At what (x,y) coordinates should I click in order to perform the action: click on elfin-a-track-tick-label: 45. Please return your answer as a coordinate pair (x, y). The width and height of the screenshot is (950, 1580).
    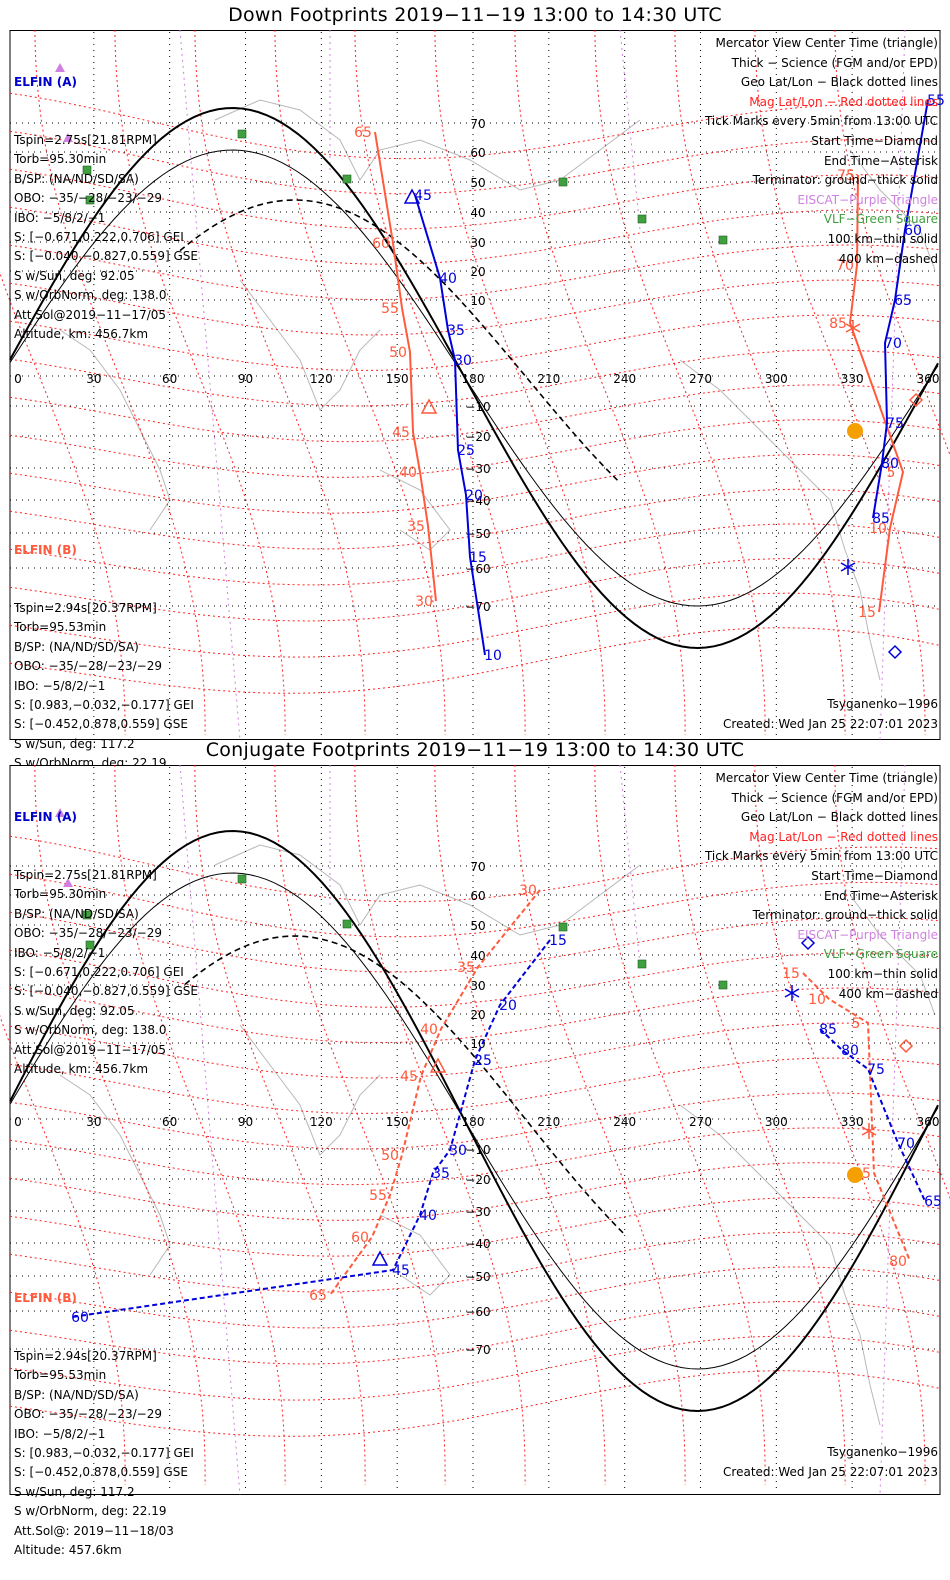
    Looking at the image, I should click on (423, 196).